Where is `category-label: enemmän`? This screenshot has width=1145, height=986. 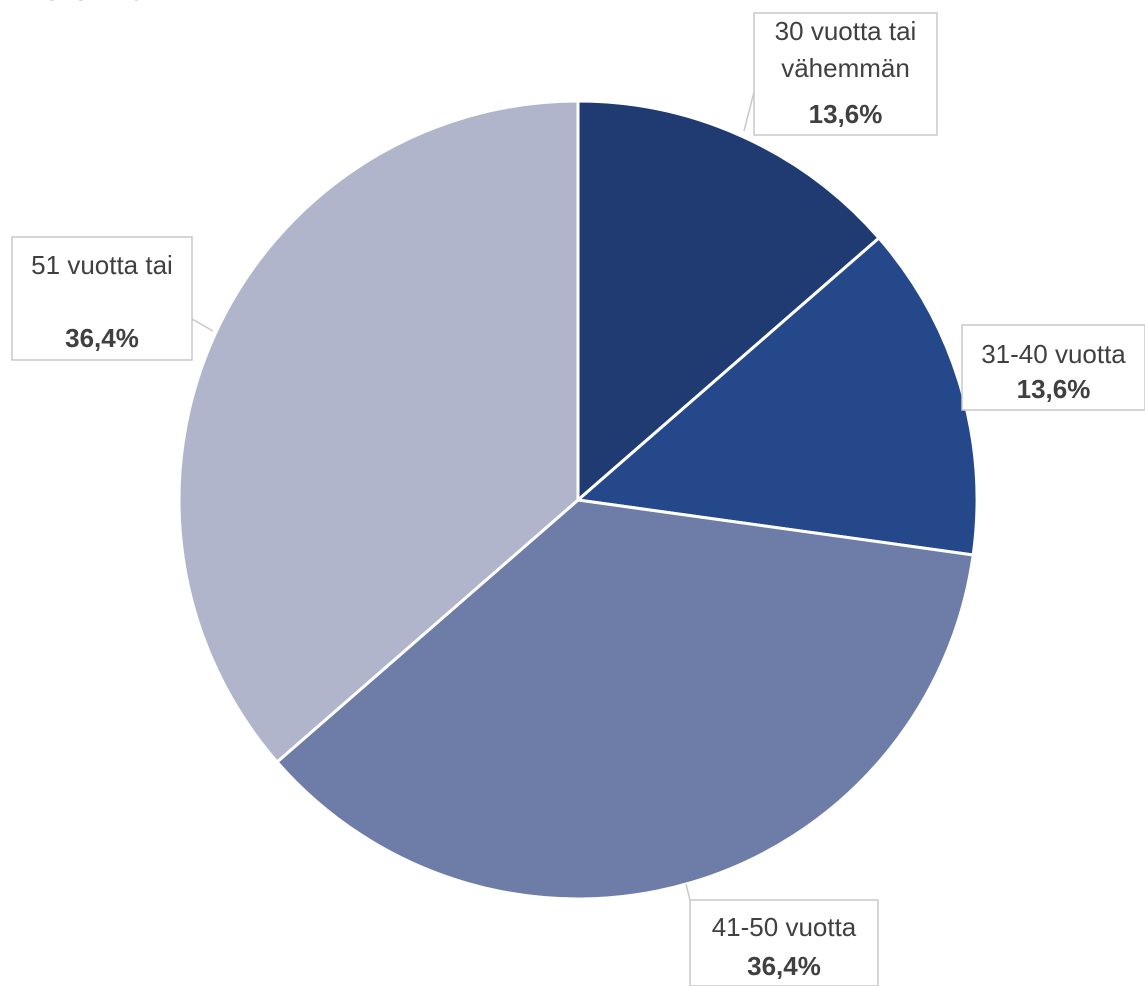 category-label: enemmän is located at coordinates (102, 3).